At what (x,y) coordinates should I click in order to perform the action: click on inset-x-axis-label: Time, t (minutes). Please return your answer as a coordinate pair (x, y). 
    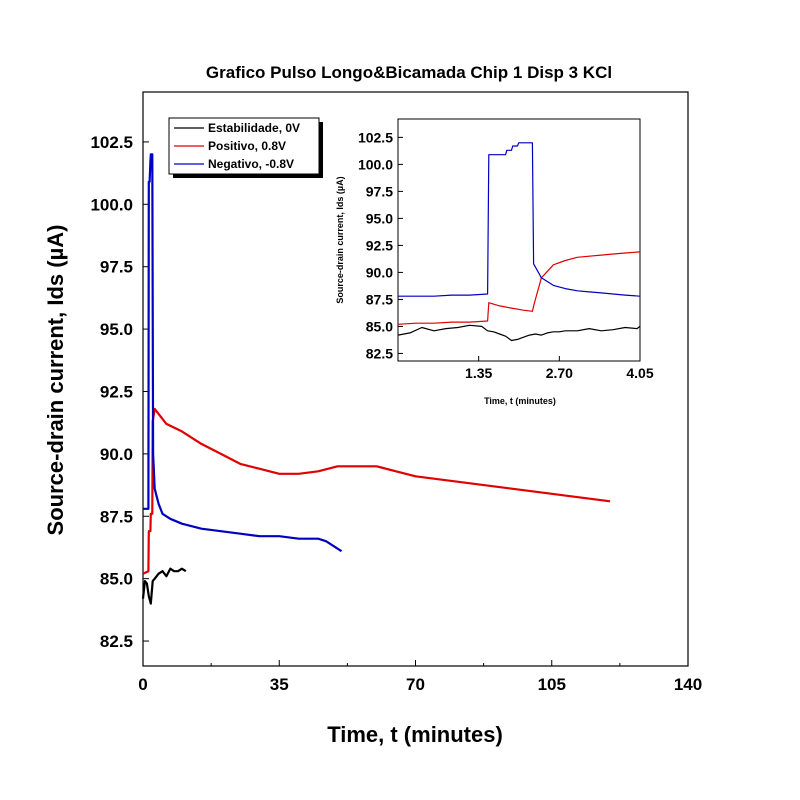
    Looking at the image, I should click on (520, 401).